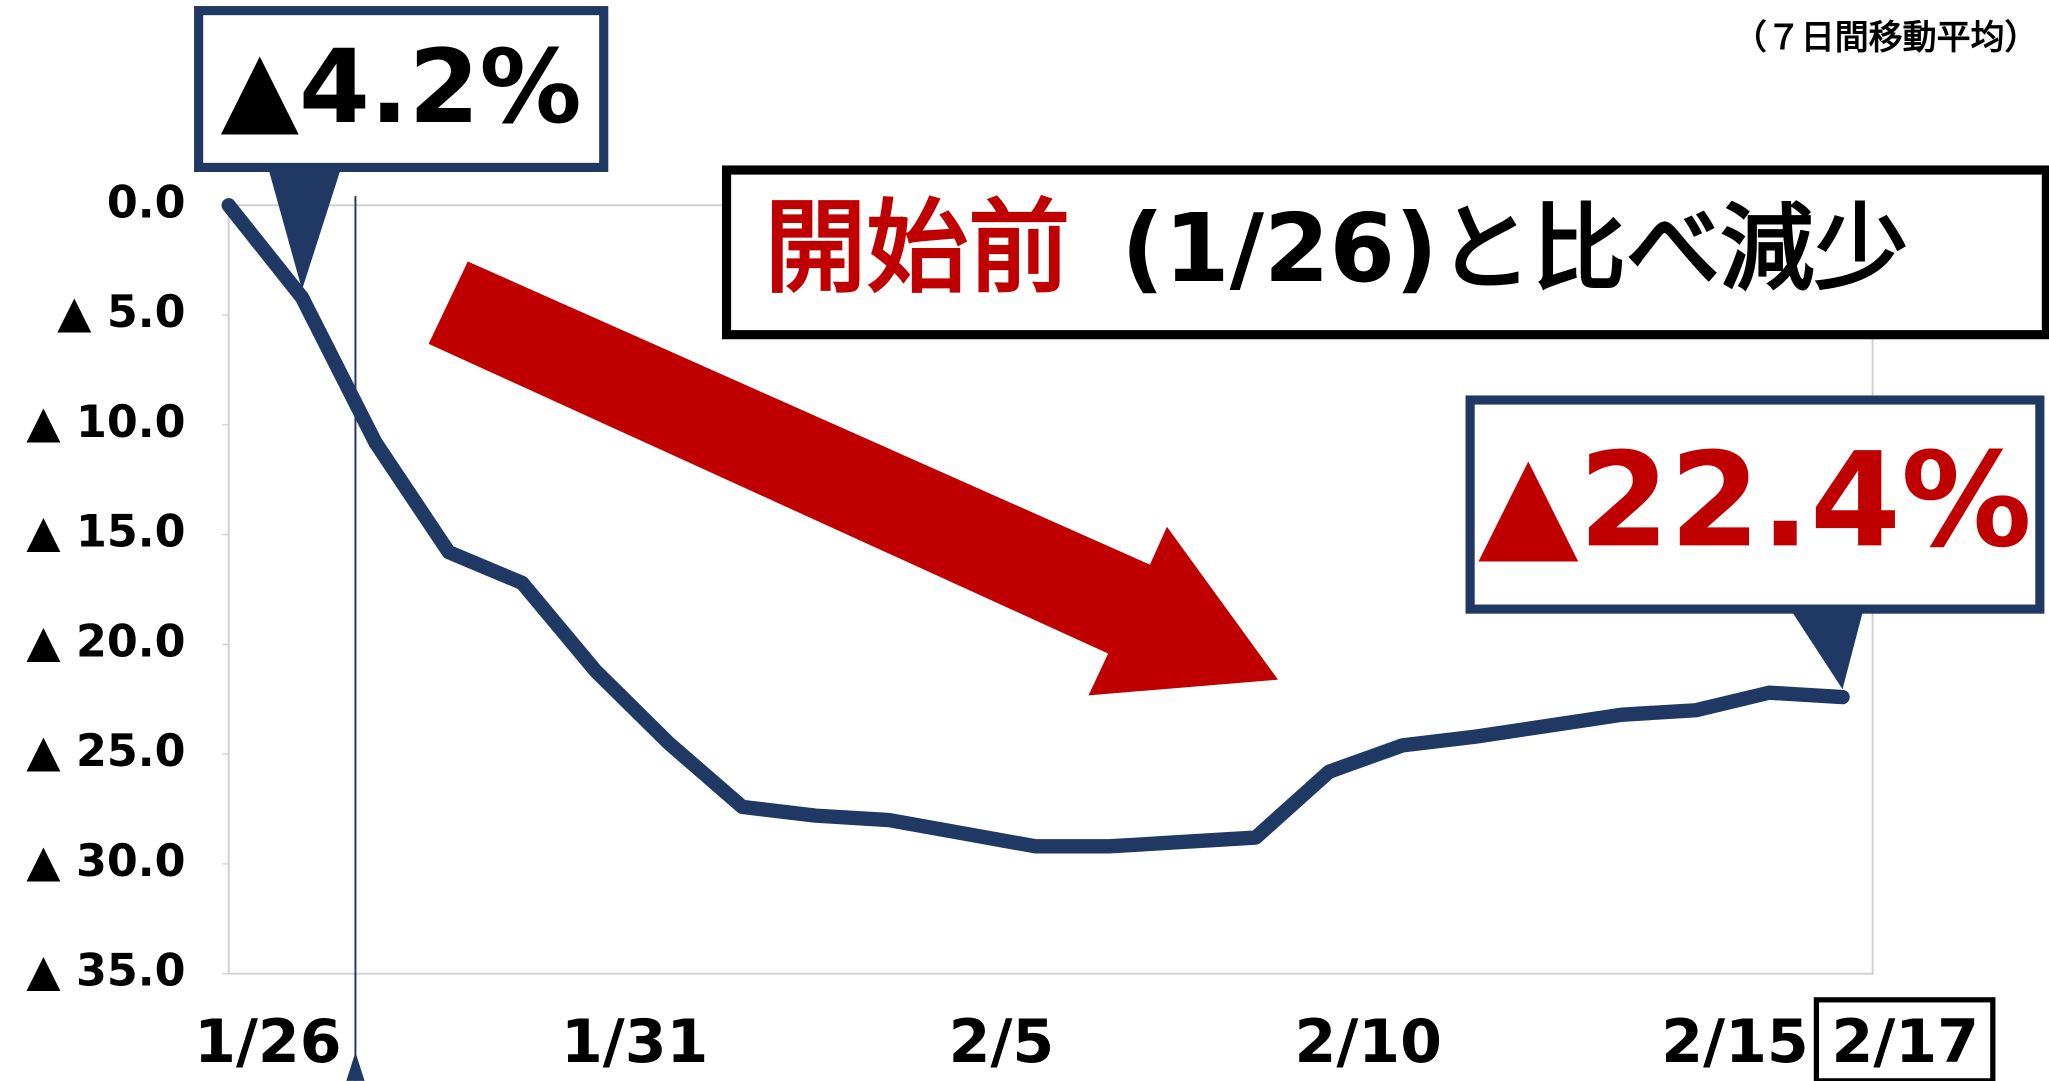  I want to click on y-tick-label: ▲ 35.0, so click(105, 971).